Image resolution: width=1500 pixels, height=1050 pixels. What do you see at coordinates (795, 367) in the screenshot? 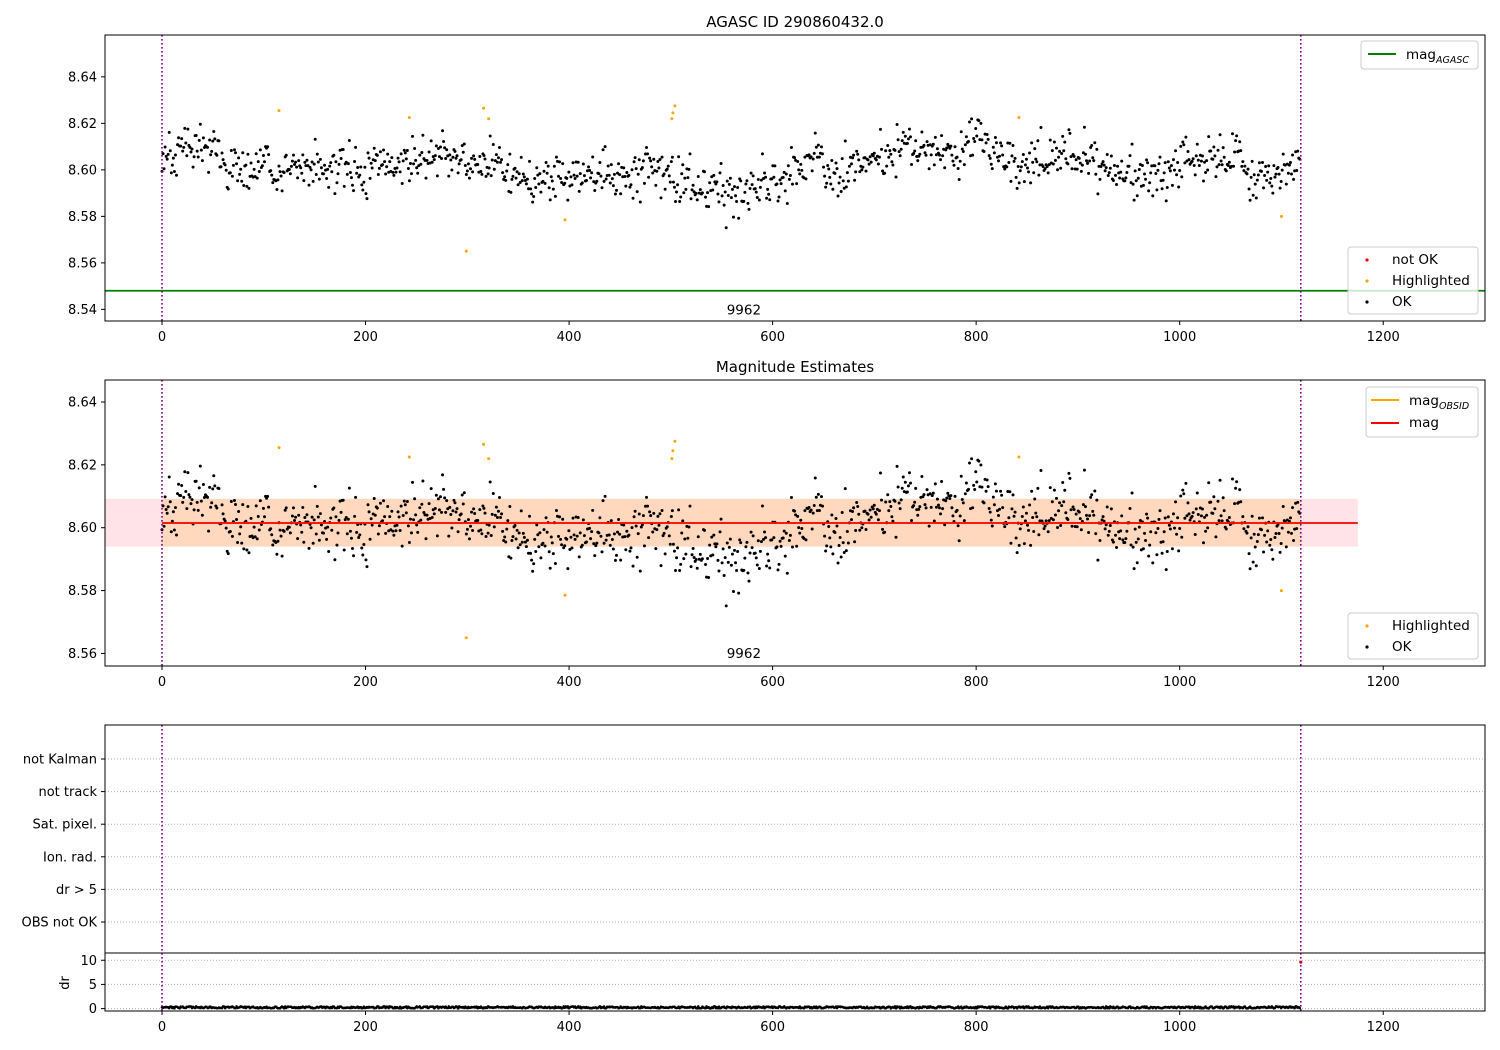
I see `magnitude-estimates-title: Magnitude Estimates` at bounding box center [795, 367].